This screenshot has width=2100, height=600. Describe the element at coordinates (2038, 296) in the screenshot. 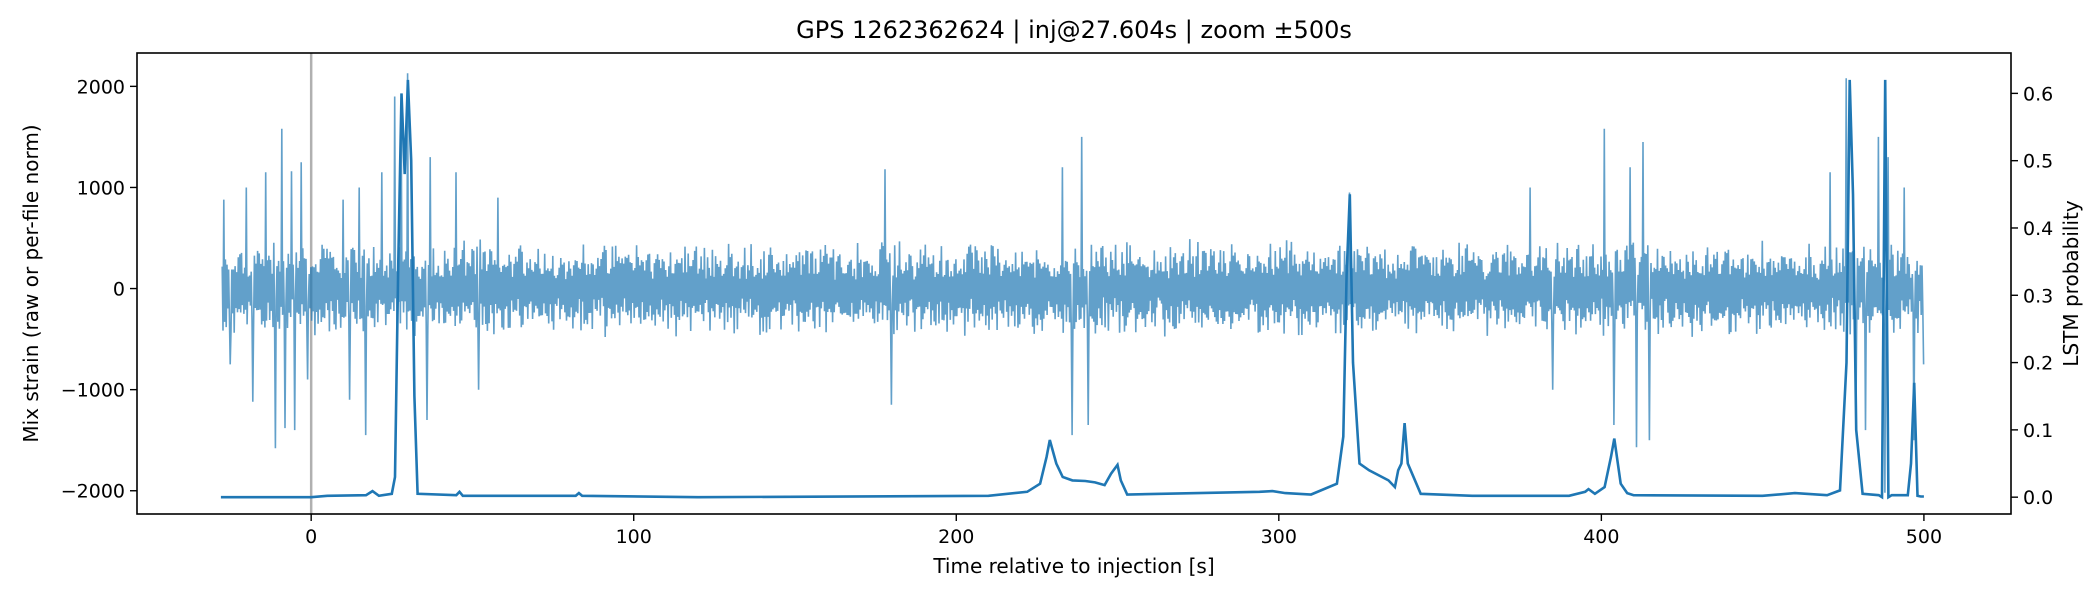

I see `right-y-tick-label: 0.3` at that location.